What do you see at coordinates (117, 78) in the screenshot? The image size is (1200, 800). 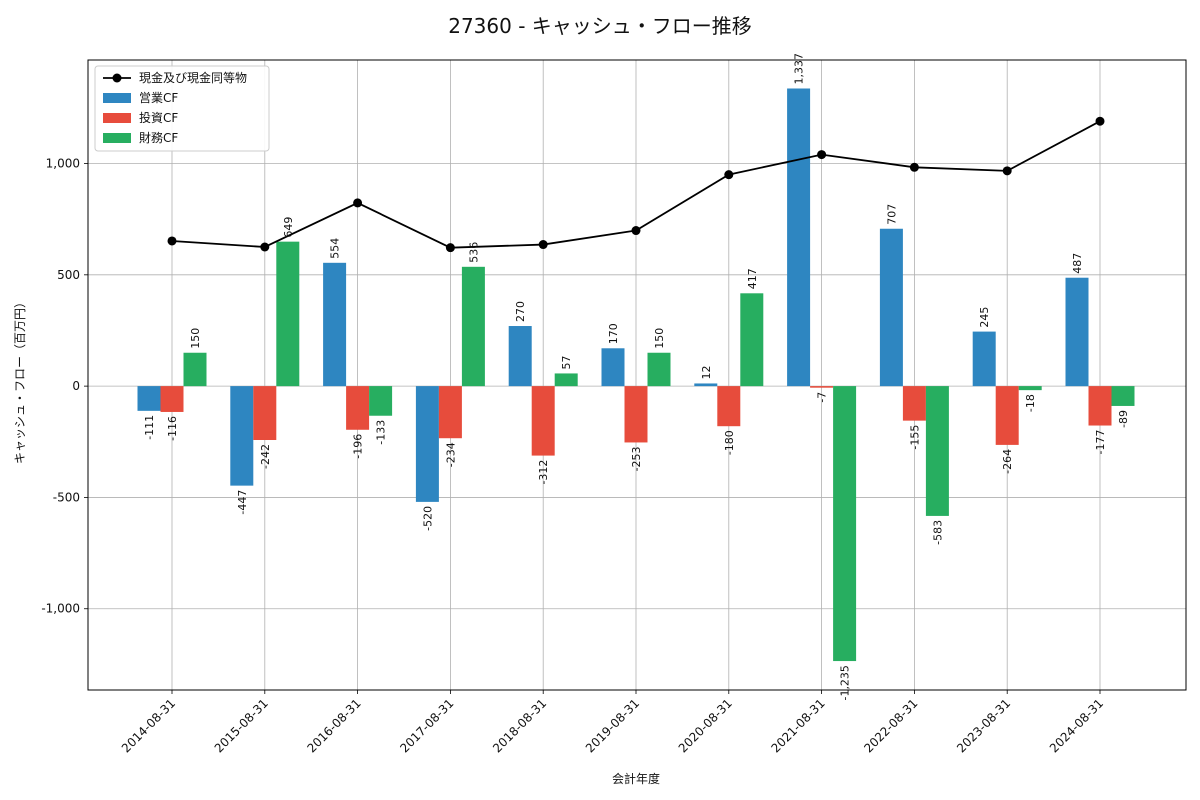 I see `legend-marker` at bounding box center [117, 78].